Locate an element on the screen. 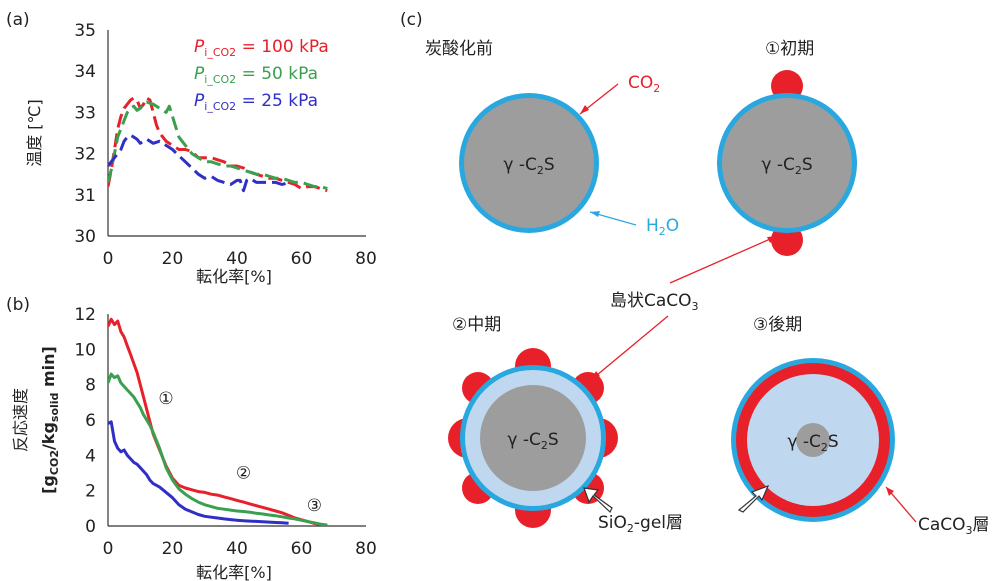 The height and width of the screenshot is (581, 1001). y-tick-label: 34 is located at coordinates (85, 72).